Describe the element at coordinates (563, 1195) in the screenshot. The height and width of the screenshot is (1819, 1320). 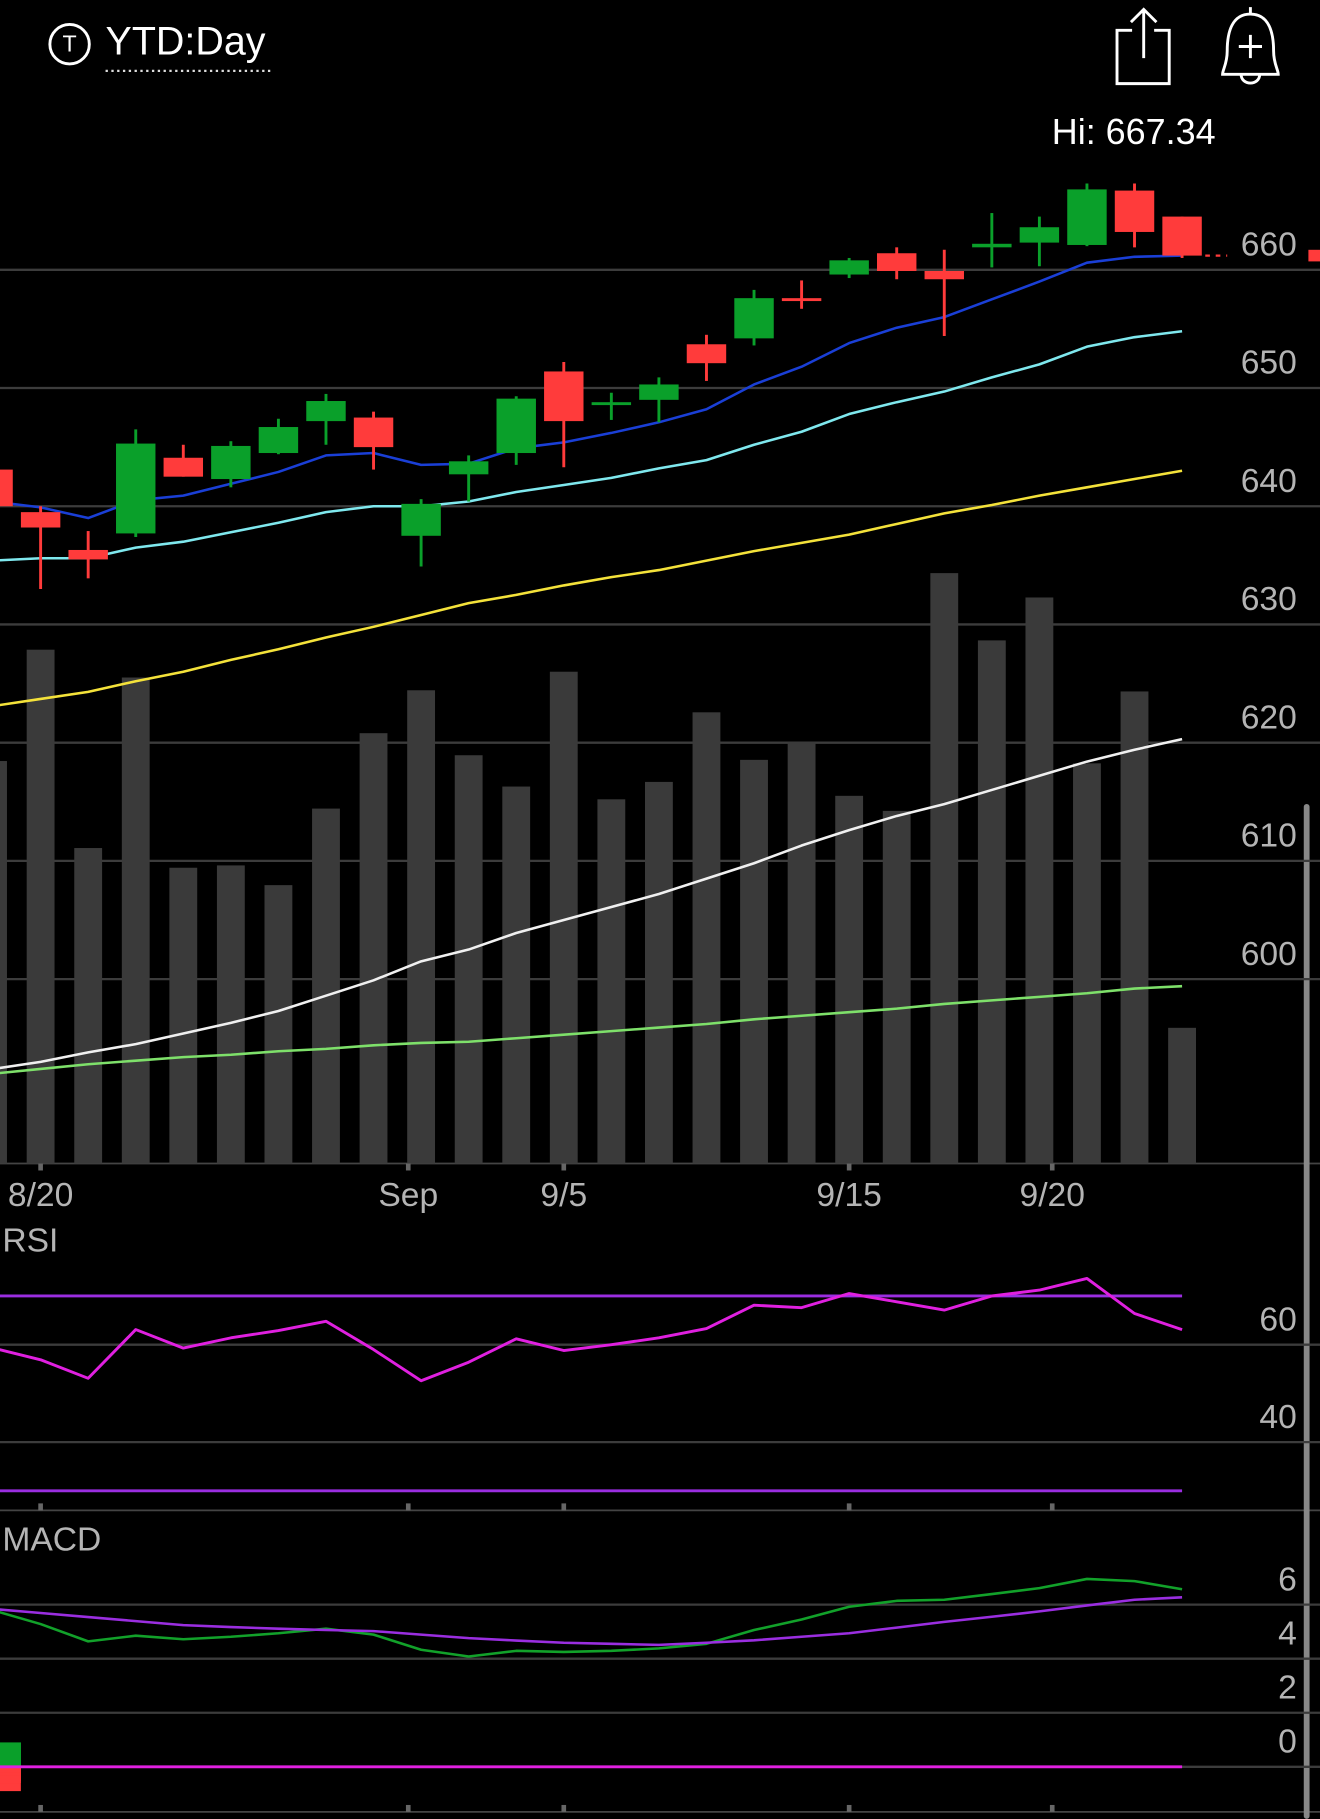
I see `x-tick-label: 9/5` at that location.